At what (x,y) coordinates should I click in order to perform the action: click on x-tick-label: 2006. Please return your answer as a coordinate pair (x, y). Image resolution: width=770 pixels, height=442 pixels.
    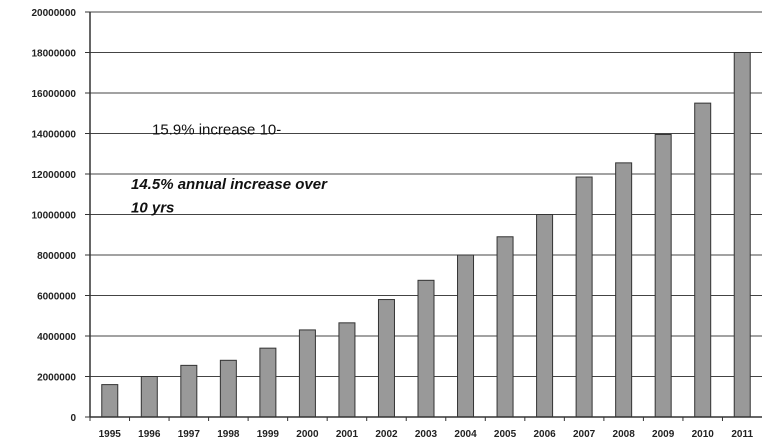
    Looking at the image, I should click on (544, 434).